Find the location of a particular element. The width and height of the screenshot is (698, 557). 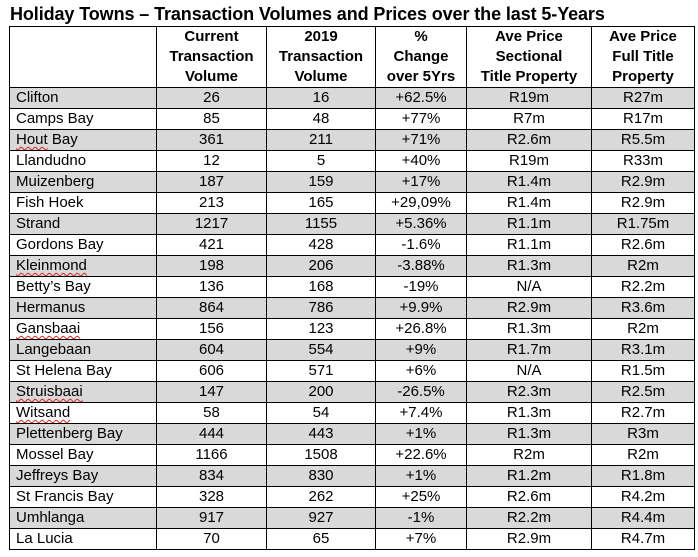

current-volume-cell: 1166 is located at coordinates (211, 455).